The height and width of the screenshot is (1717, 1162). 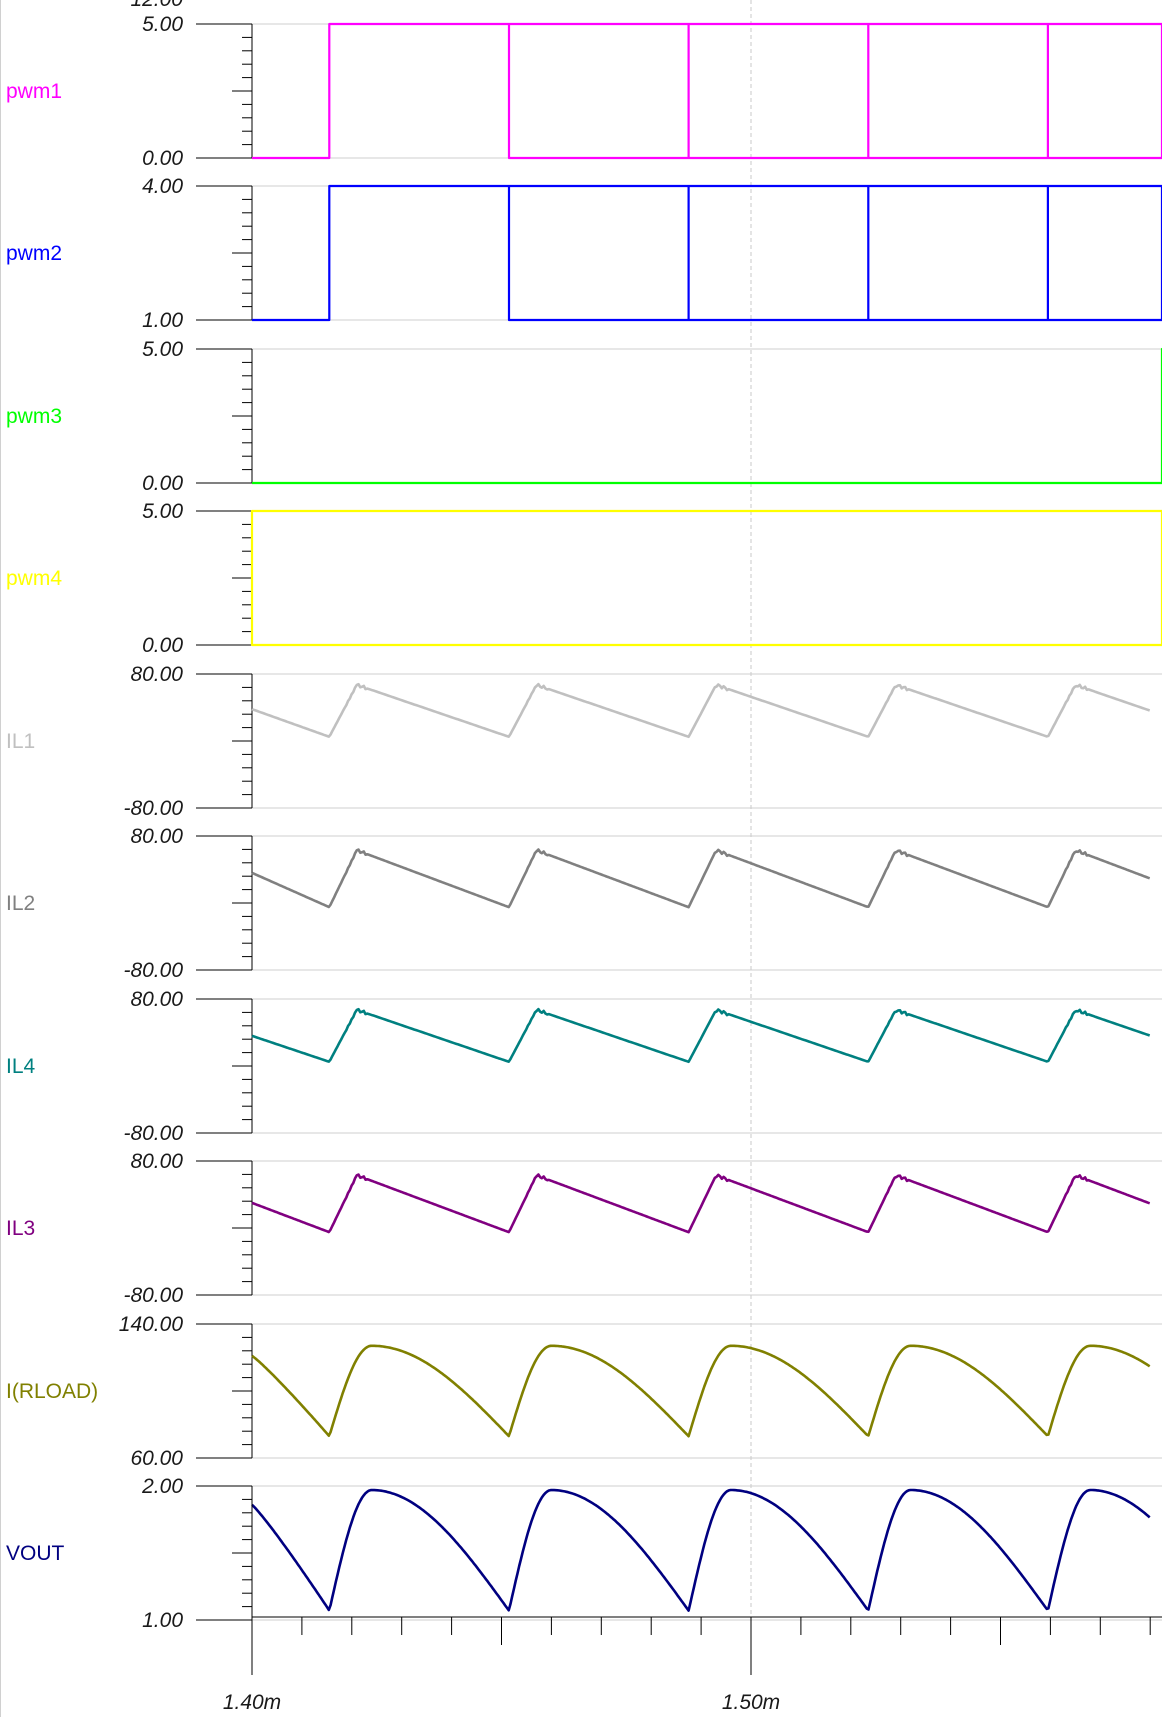 I want to click on y-top-label-pwm2: 4.00, so click(x=162, y=186).